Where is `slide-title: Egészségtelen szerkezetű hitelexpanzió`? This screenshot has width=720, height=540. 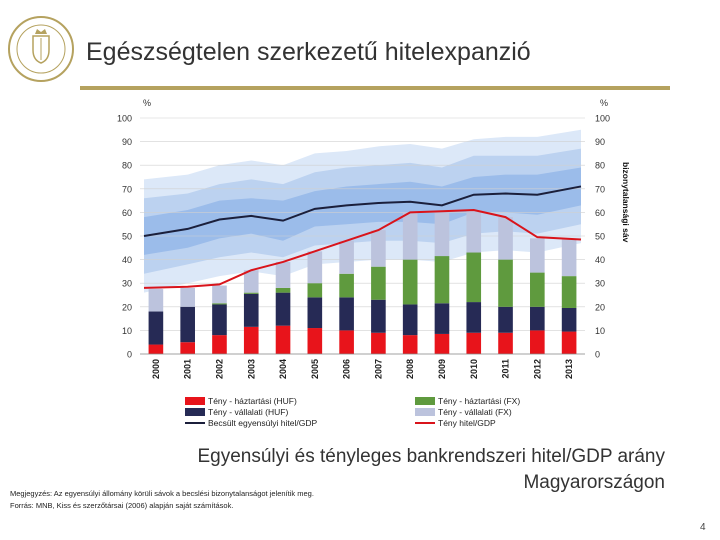
slide-title: Egészségtelen szerkezetű hitelexpanzió is located at coordinates (308, 52).